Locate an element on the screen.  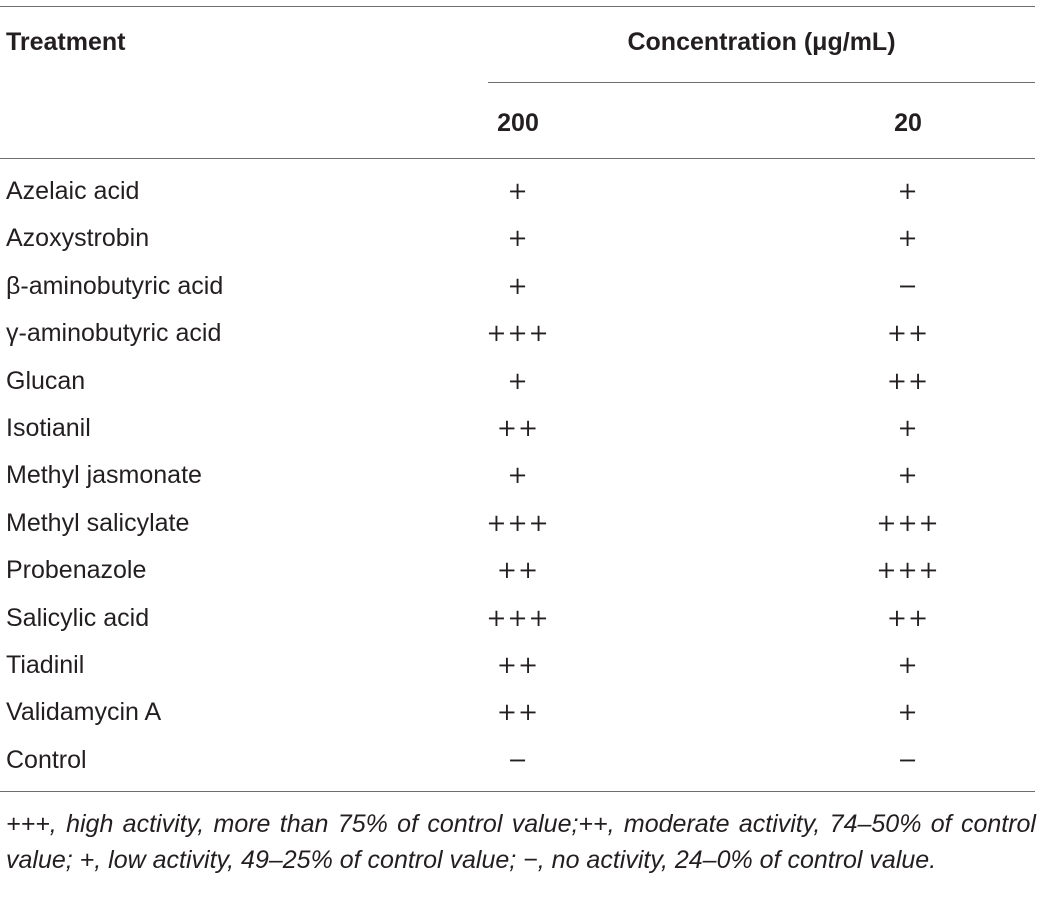
table-row: Salicylic acid +++ ++ is located at coordinates (521, 620).